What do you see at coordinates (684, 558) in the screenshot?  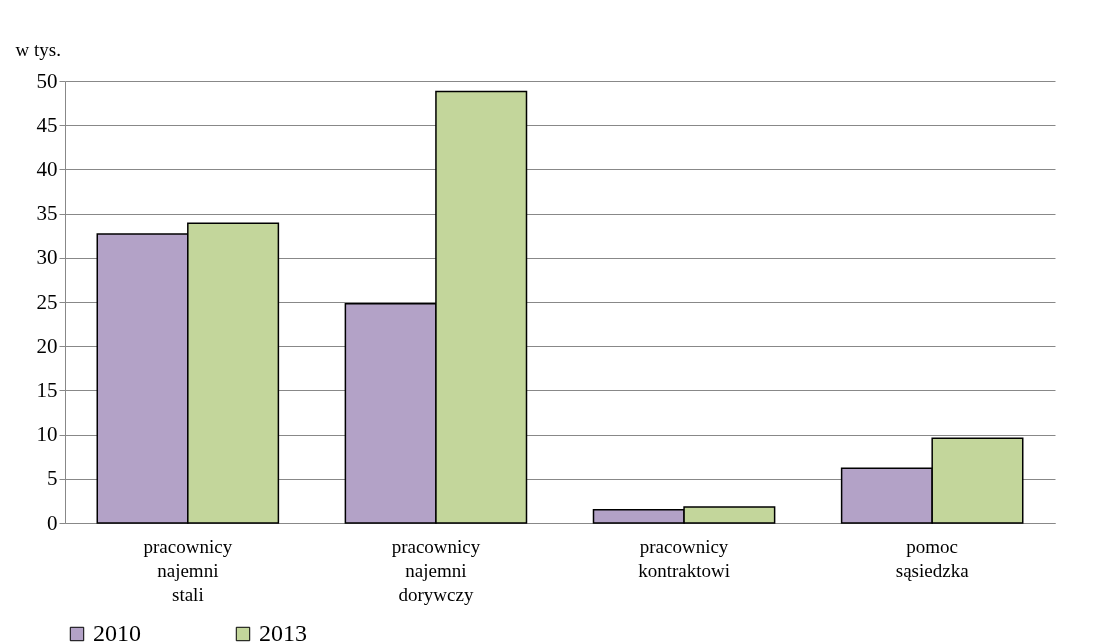 I see `x-tick-label: pracownicy kontraktowi` at bounding box center [684, 558].